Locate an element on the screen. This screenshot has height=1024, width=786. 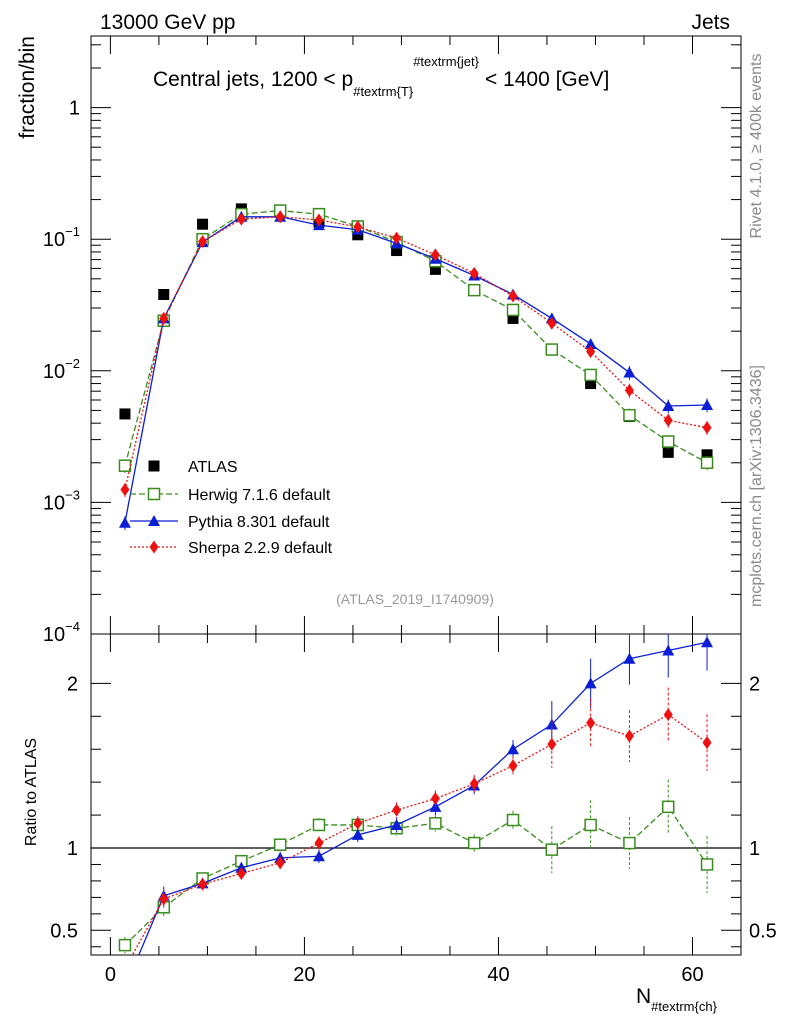
ratio-ytick-label: 0.5 is located at coordinates (64, 931).